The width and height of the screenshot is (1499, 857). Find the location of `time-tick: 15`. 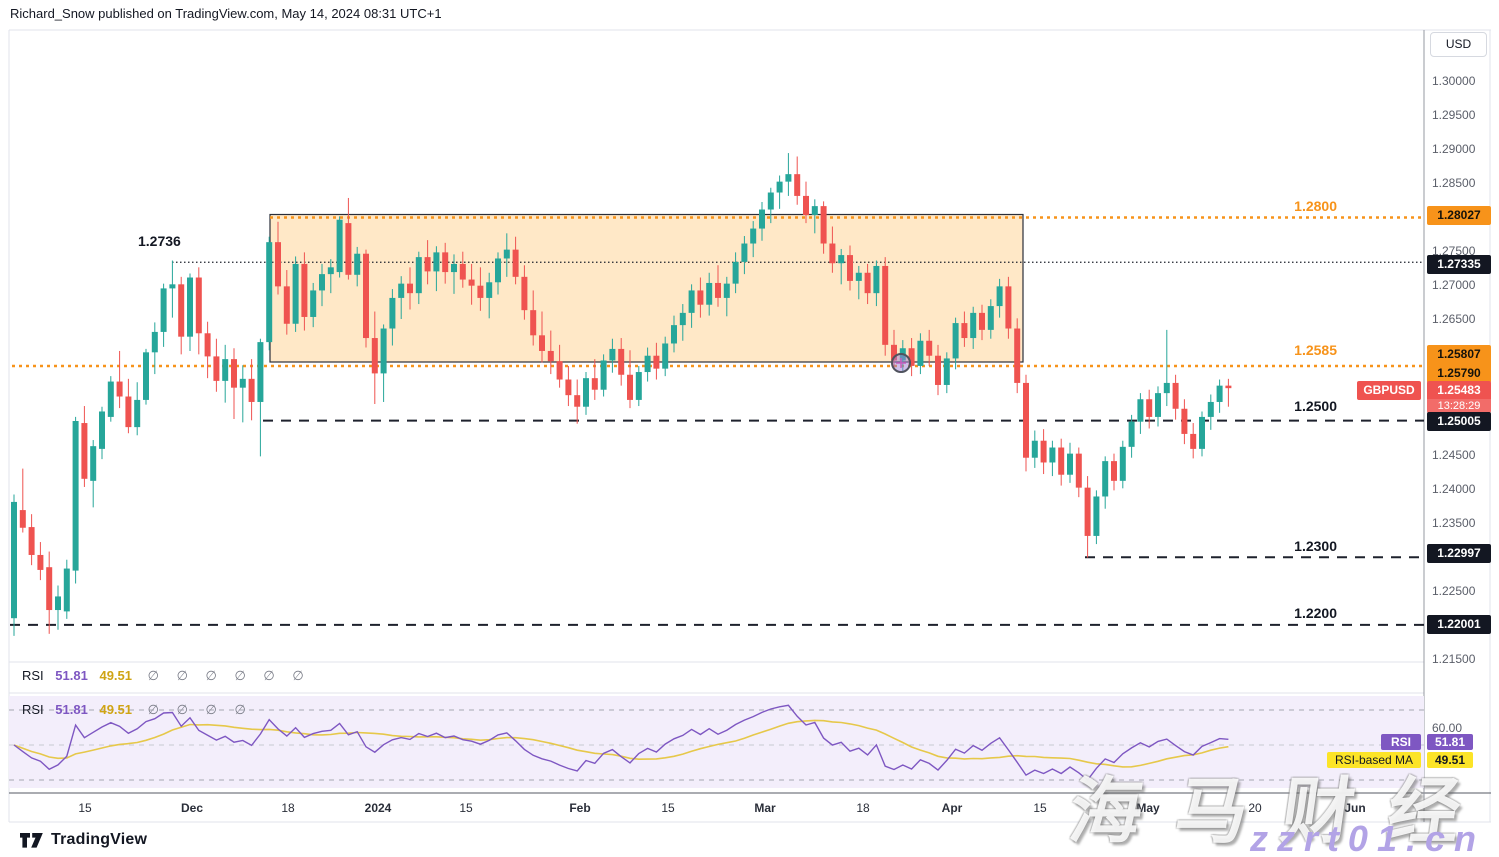

time-tick: 15 is located at coordinates (466, 808).